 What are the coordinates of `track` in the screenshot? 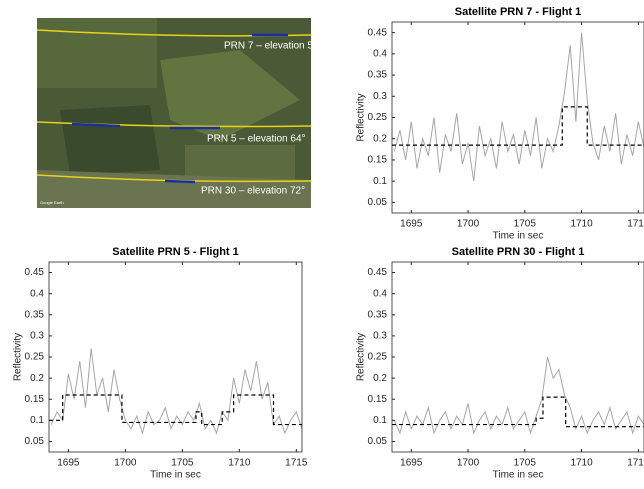 It's located at (174, 124).